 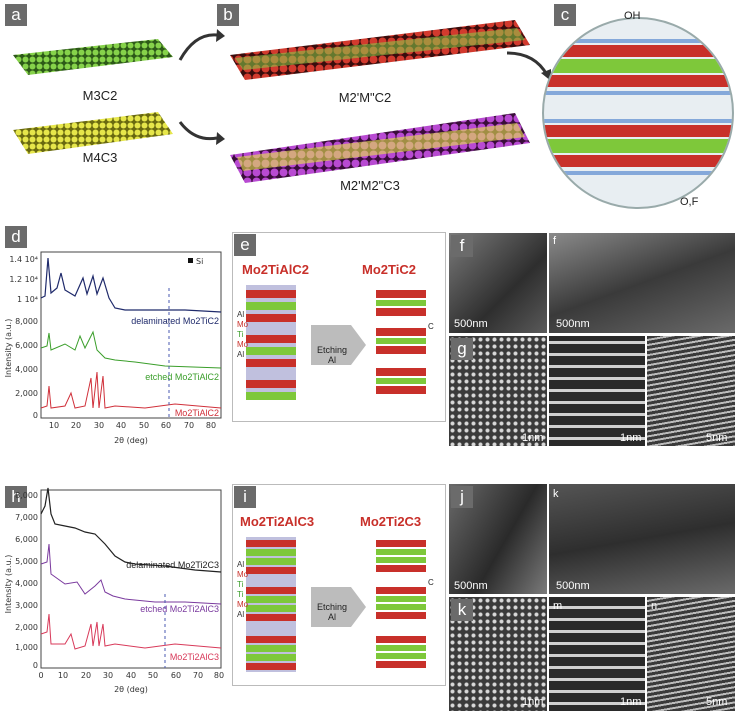 What do you see at coordinates (245, 245) in the screenshot?
I see `panel-label-e: e` at bounding box center [245, 245].